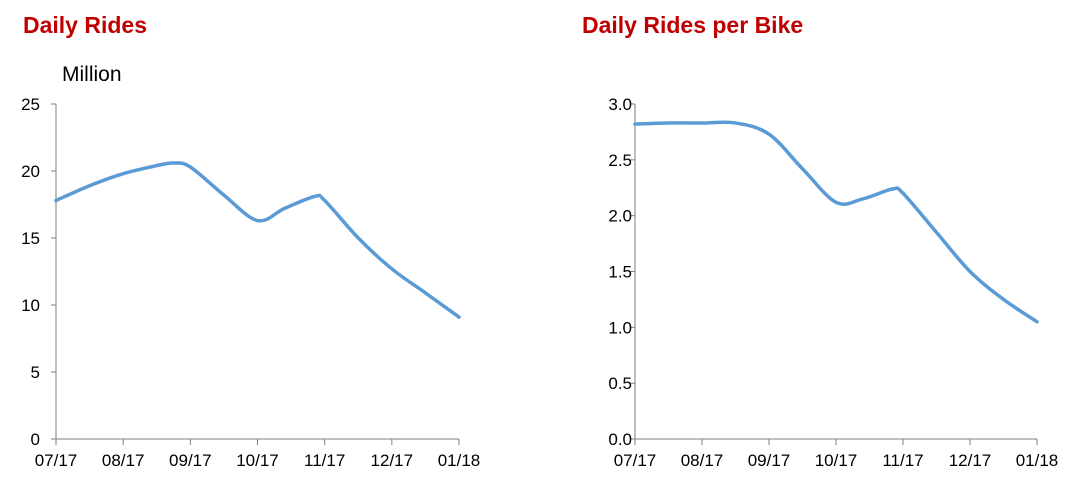 This screenshot has width=1080, height=489. What do you see at coordinates (35, 439) in the screenshot?
I see `y-tick-label: 0` at bounding box center [35, 439].